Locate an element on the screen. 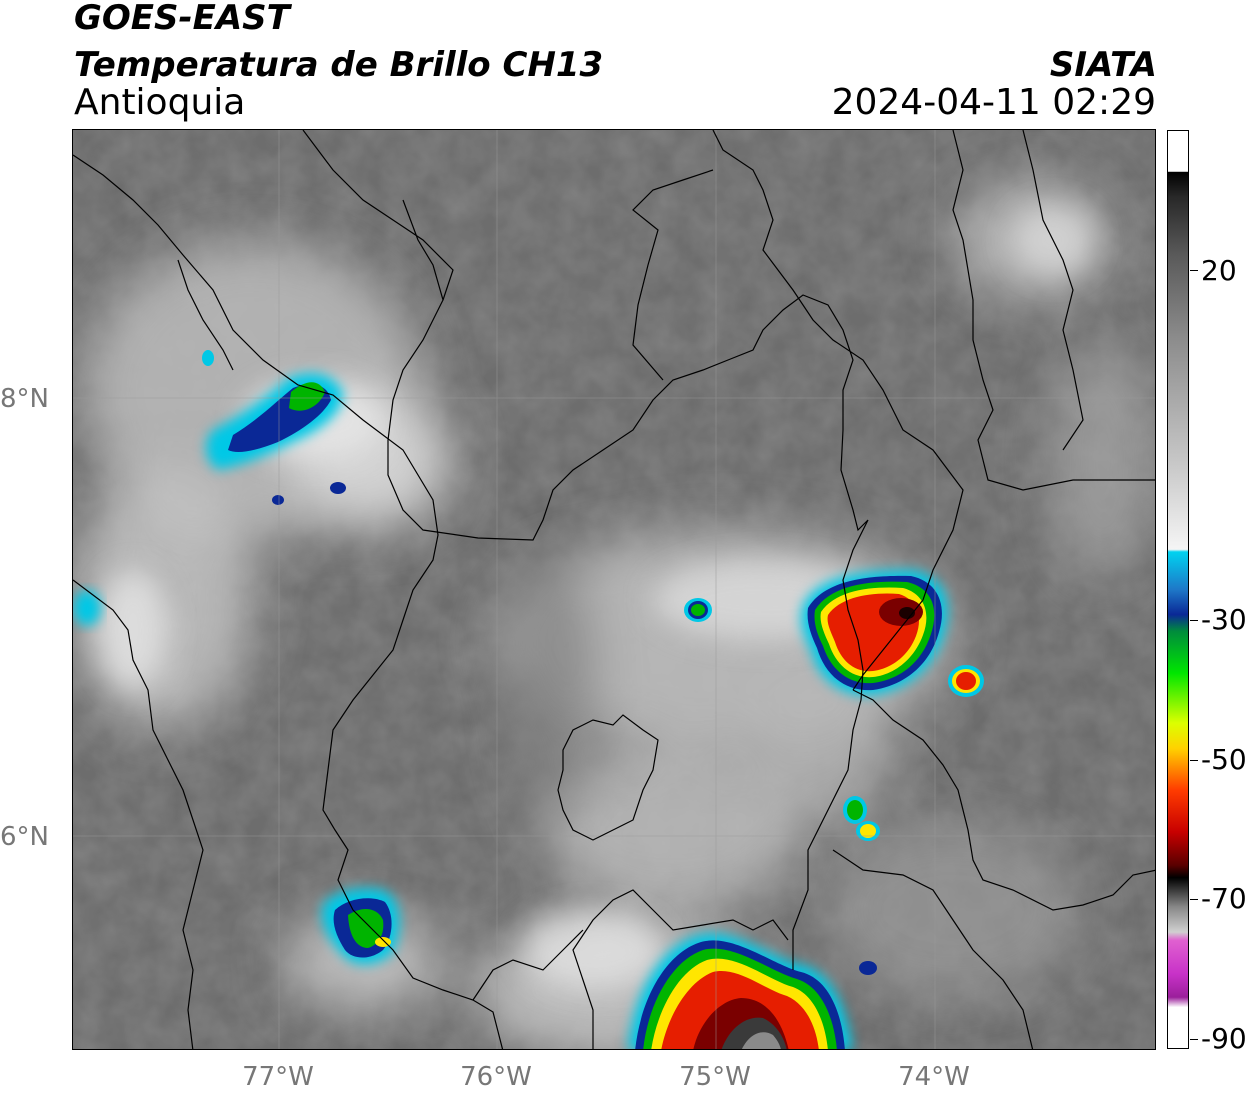 This screenshot has width=1252, height=1099. satellite-title: GOES-EAST is located at coordinates (182, 19).